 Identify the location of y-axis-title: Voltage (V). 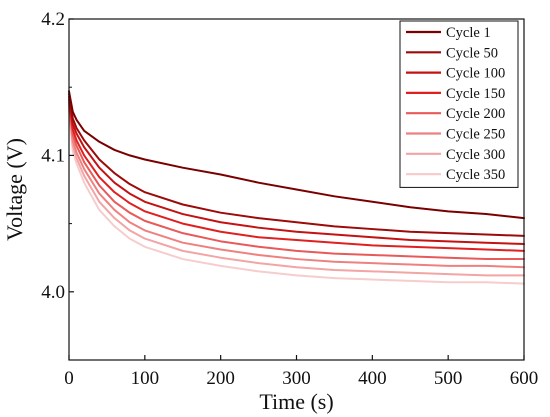
(14, 189).